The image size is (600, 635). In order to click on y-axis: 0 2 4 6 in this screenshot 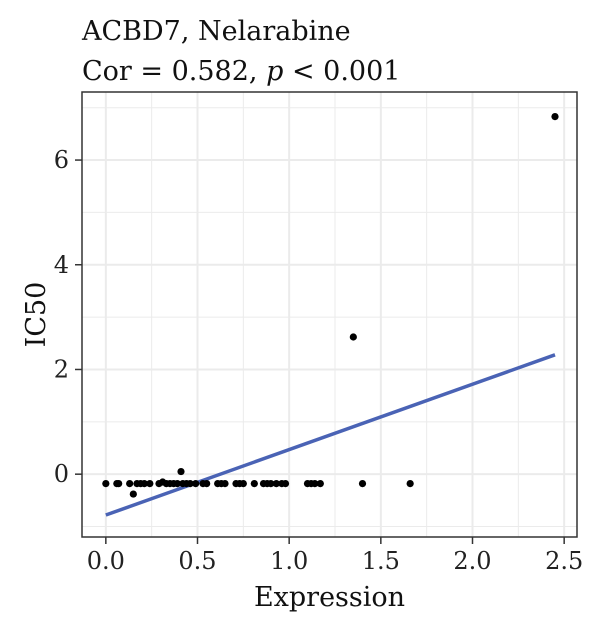, I will do `click(68, 317)`.